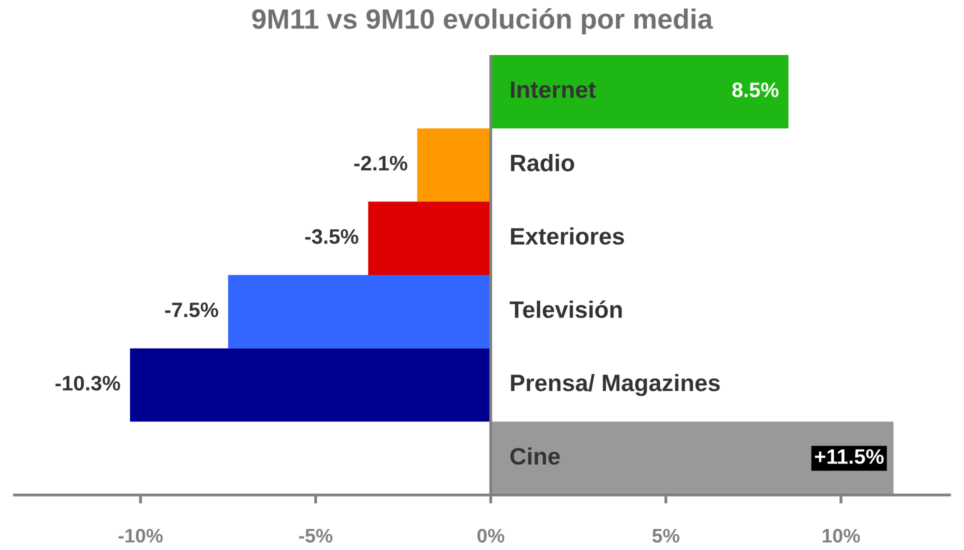 The image size is (964, 550). What do you see at coordinates (755, 90) in the screenshot?
I see `data-label: 8.5%` at bounding box center [755, 90].